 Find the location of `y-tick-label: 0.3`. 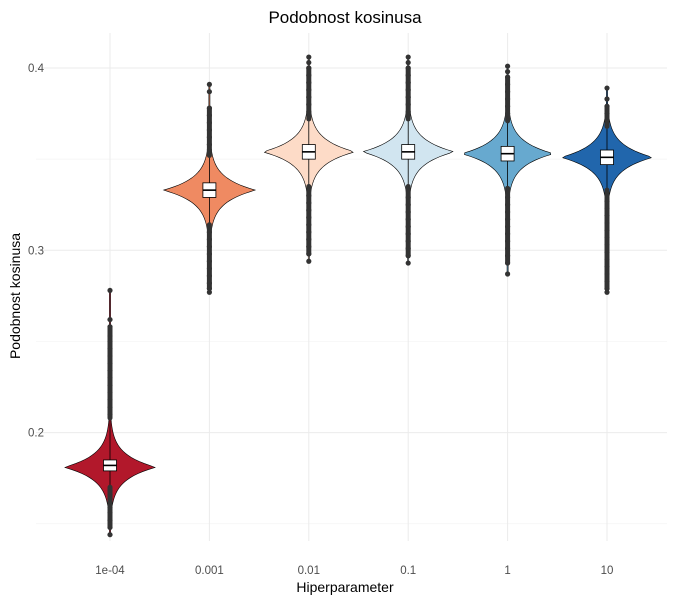

y-tick-label: 0.3 is located at coordinates (36, 251).